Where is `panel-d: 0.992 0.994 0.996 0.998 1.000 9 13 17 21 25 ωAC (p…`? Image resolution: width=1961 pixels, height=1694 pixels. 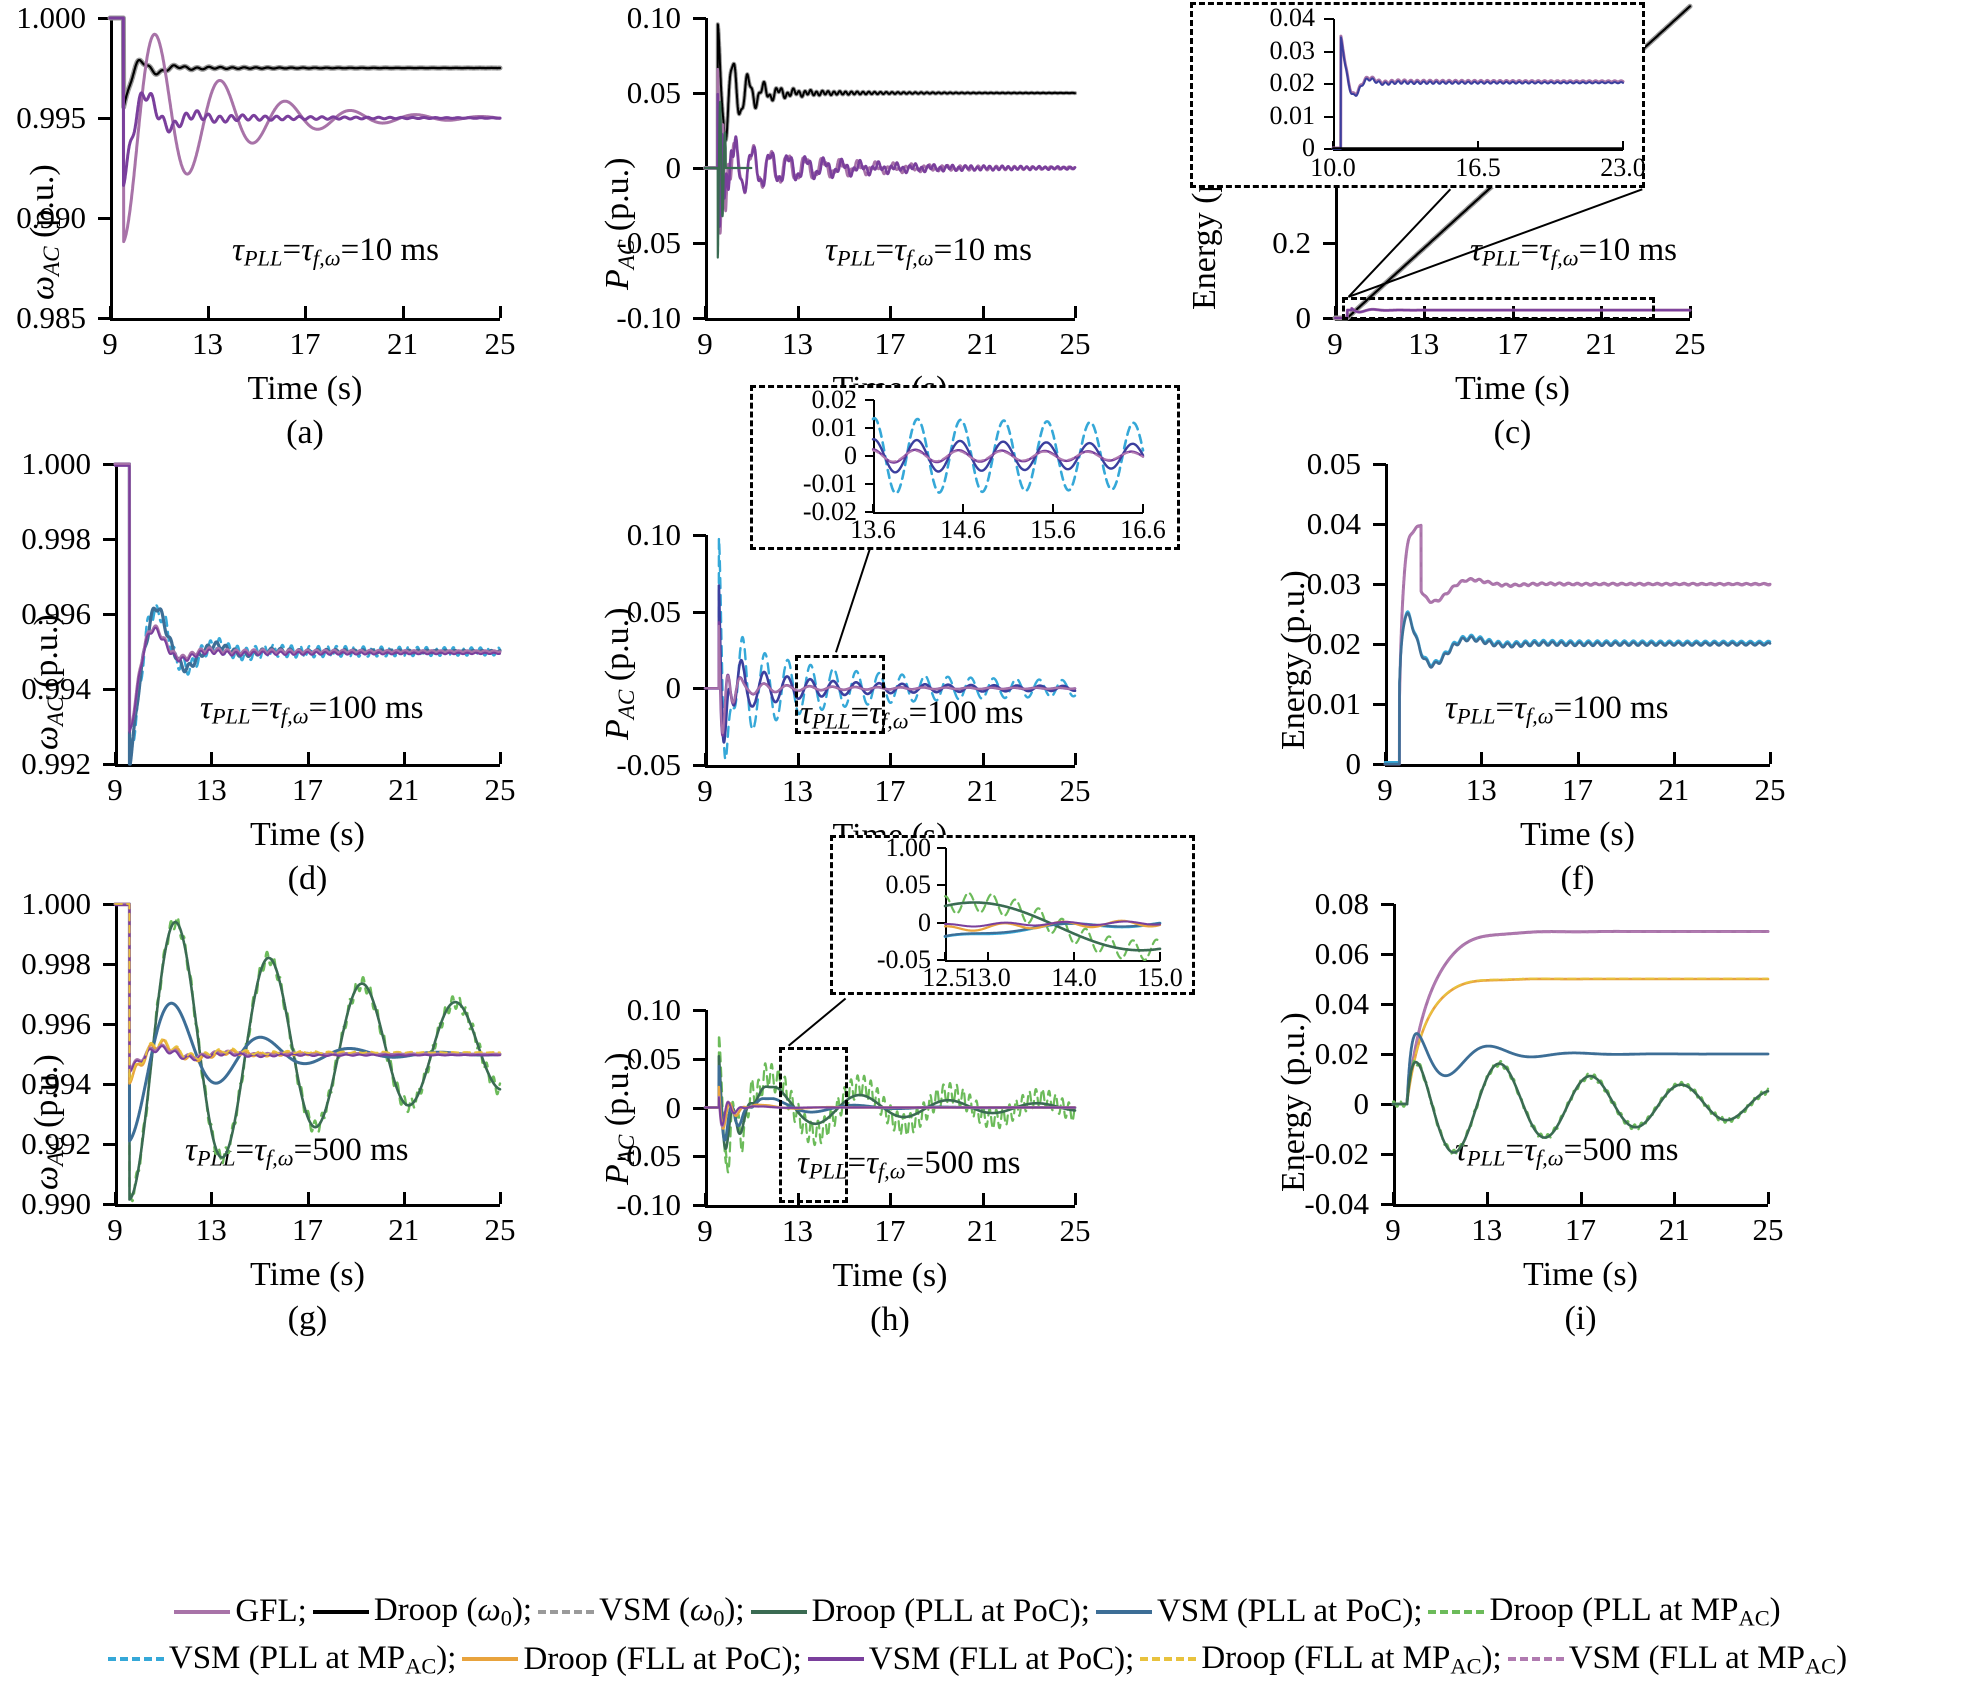 panel-d: 0.992 0.994 0.996 0.998 1.000 9 13 17 21 25 ωAC (p… is located at coordinates (280, 668).